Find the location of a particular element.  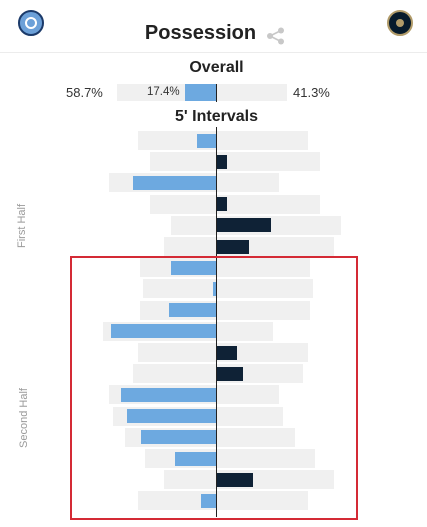

overall-label: Overall is located at coordinates (216, 67).